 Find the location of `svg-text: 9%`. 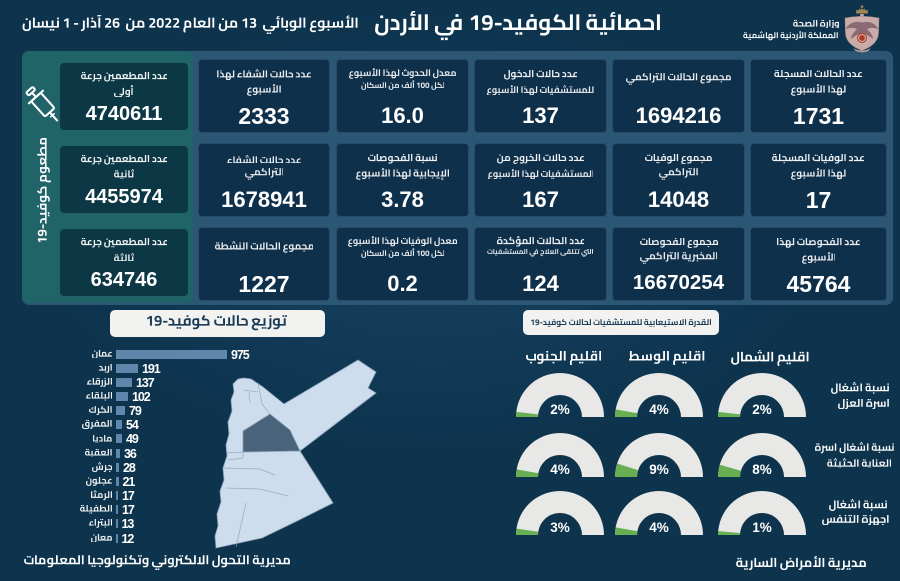

svg-text: 9% is located at coordinates (659, 469).